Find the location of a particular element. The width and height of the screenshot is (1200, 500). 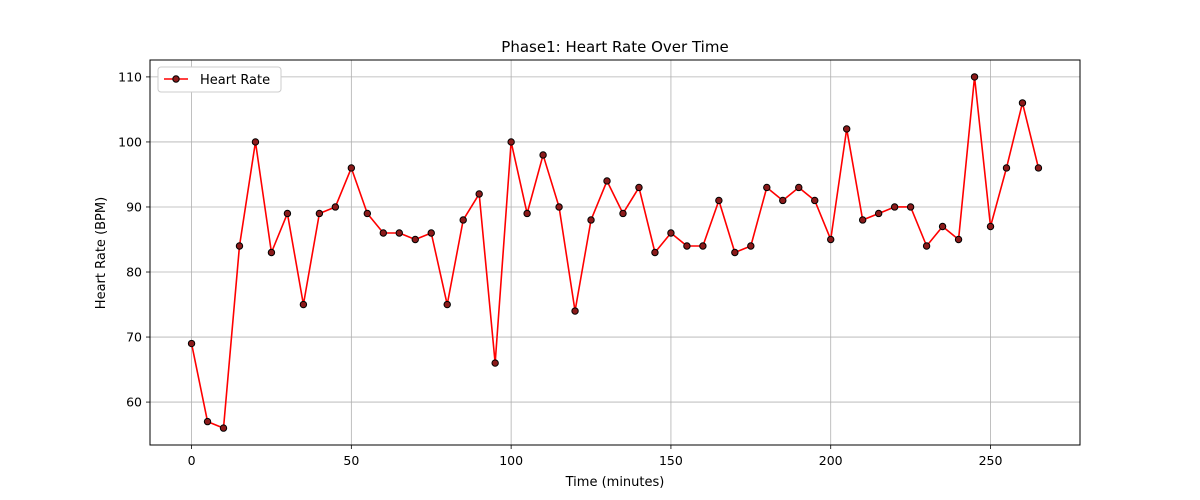

y-tick-label: 70 is located at coordinates (134, 337).